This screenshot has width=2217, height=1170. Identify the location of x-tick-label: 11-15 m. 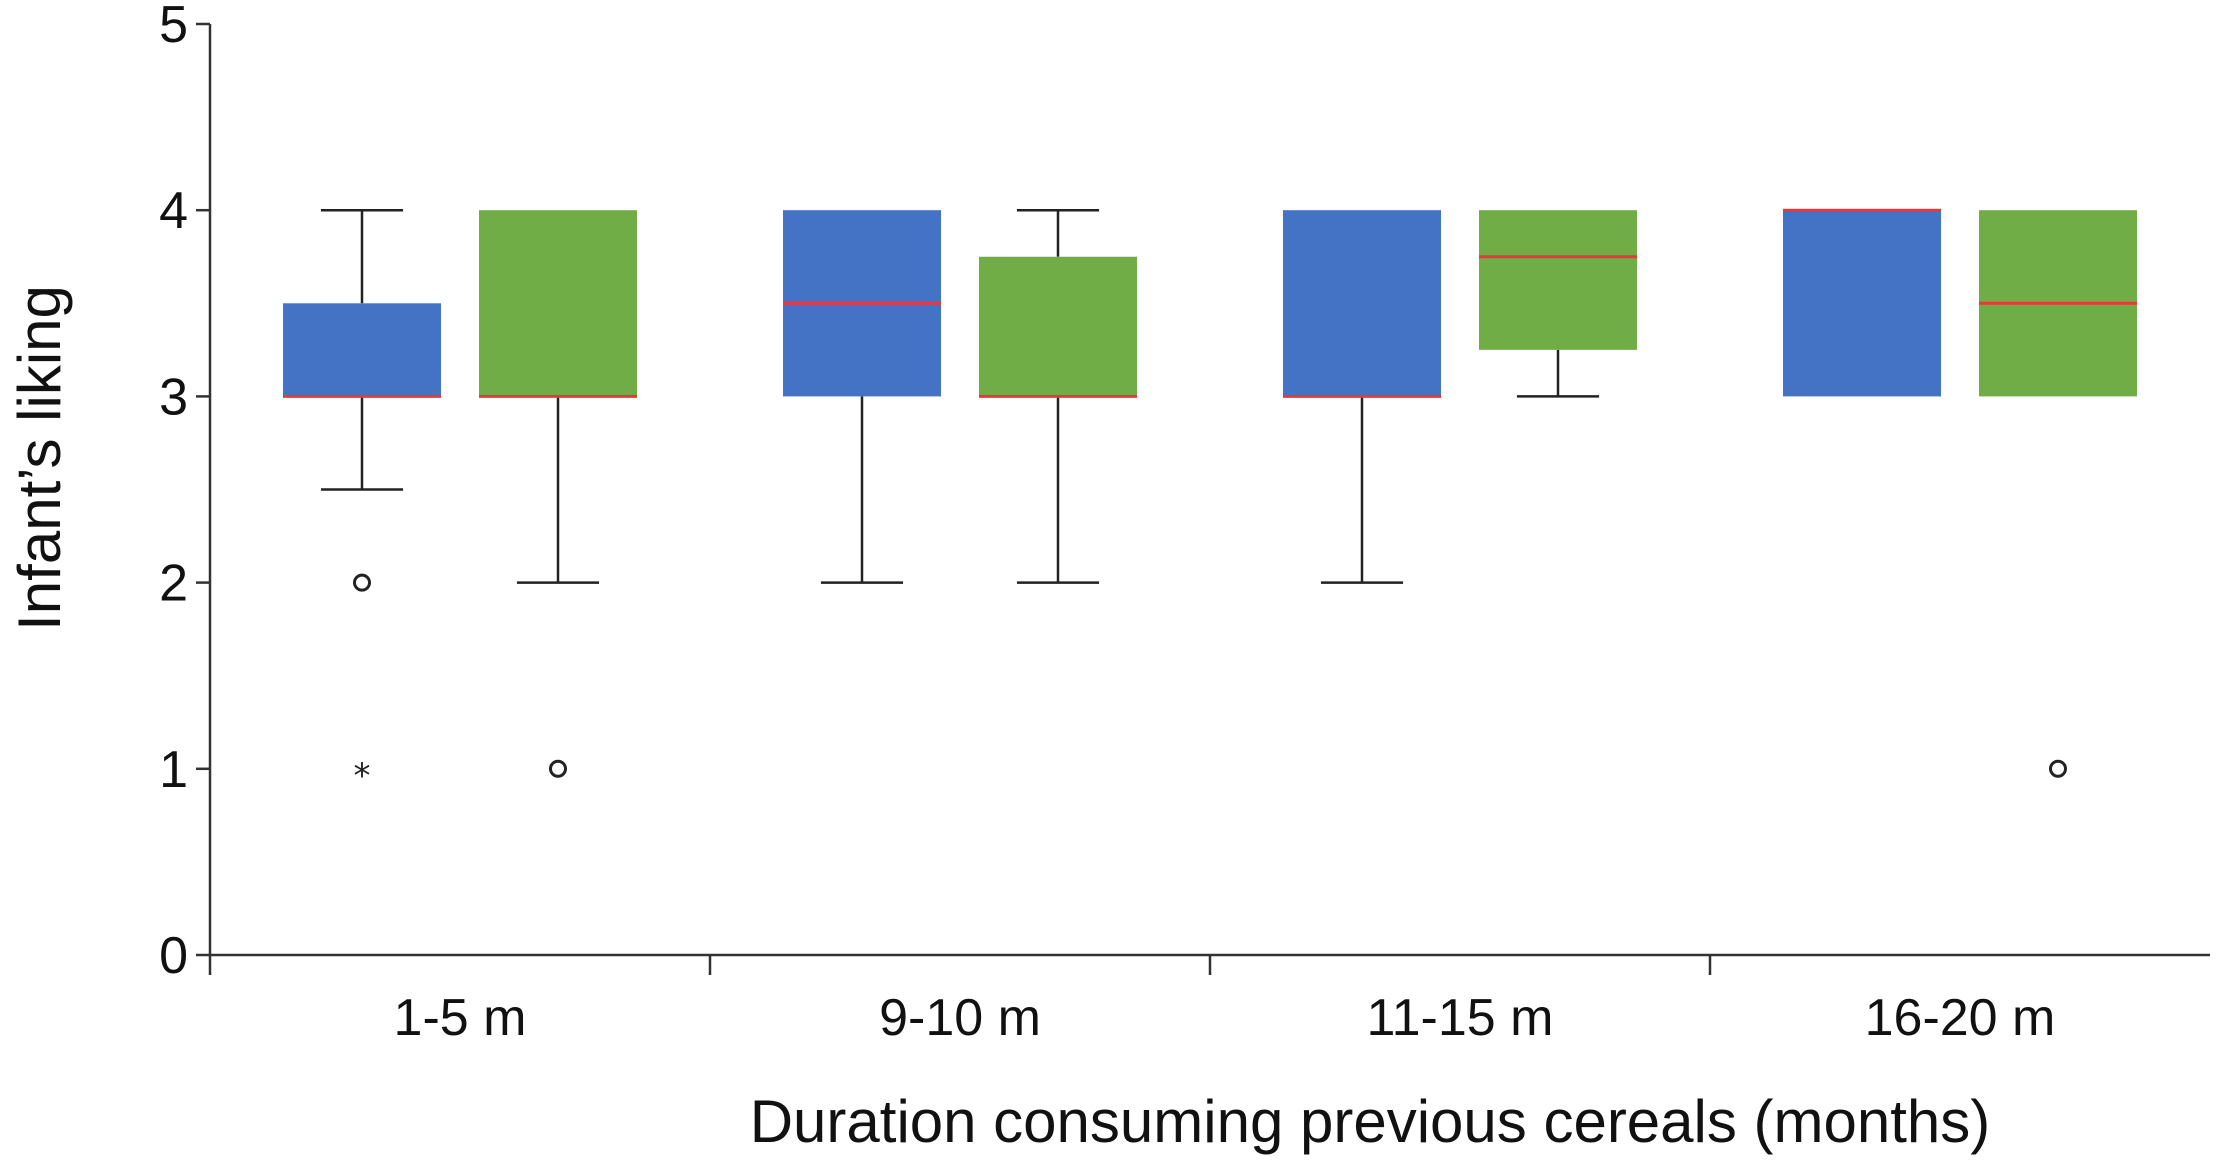
(1460, 1018).